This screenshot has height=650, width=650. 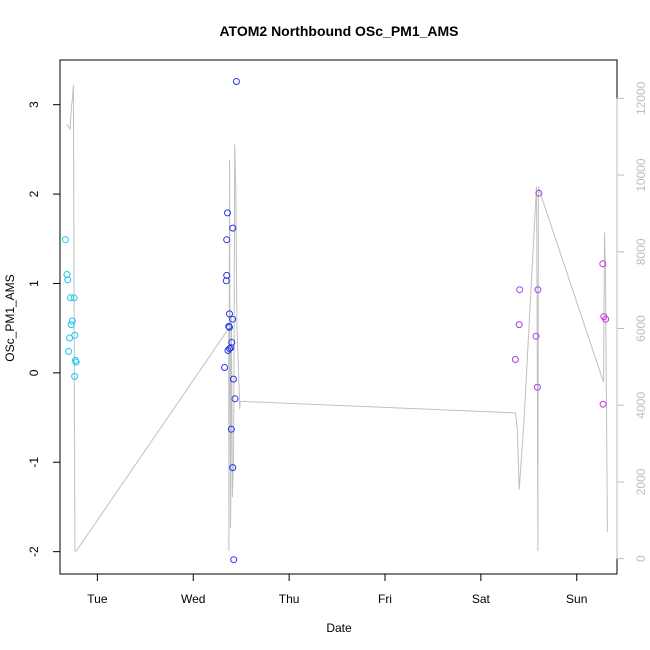 What do you see at coordinates (632, 321) in the screenshot?
I see `right-y-axis: 0 2000 4000 6000 8000 10000 12000` at bounding box center [632, 321].